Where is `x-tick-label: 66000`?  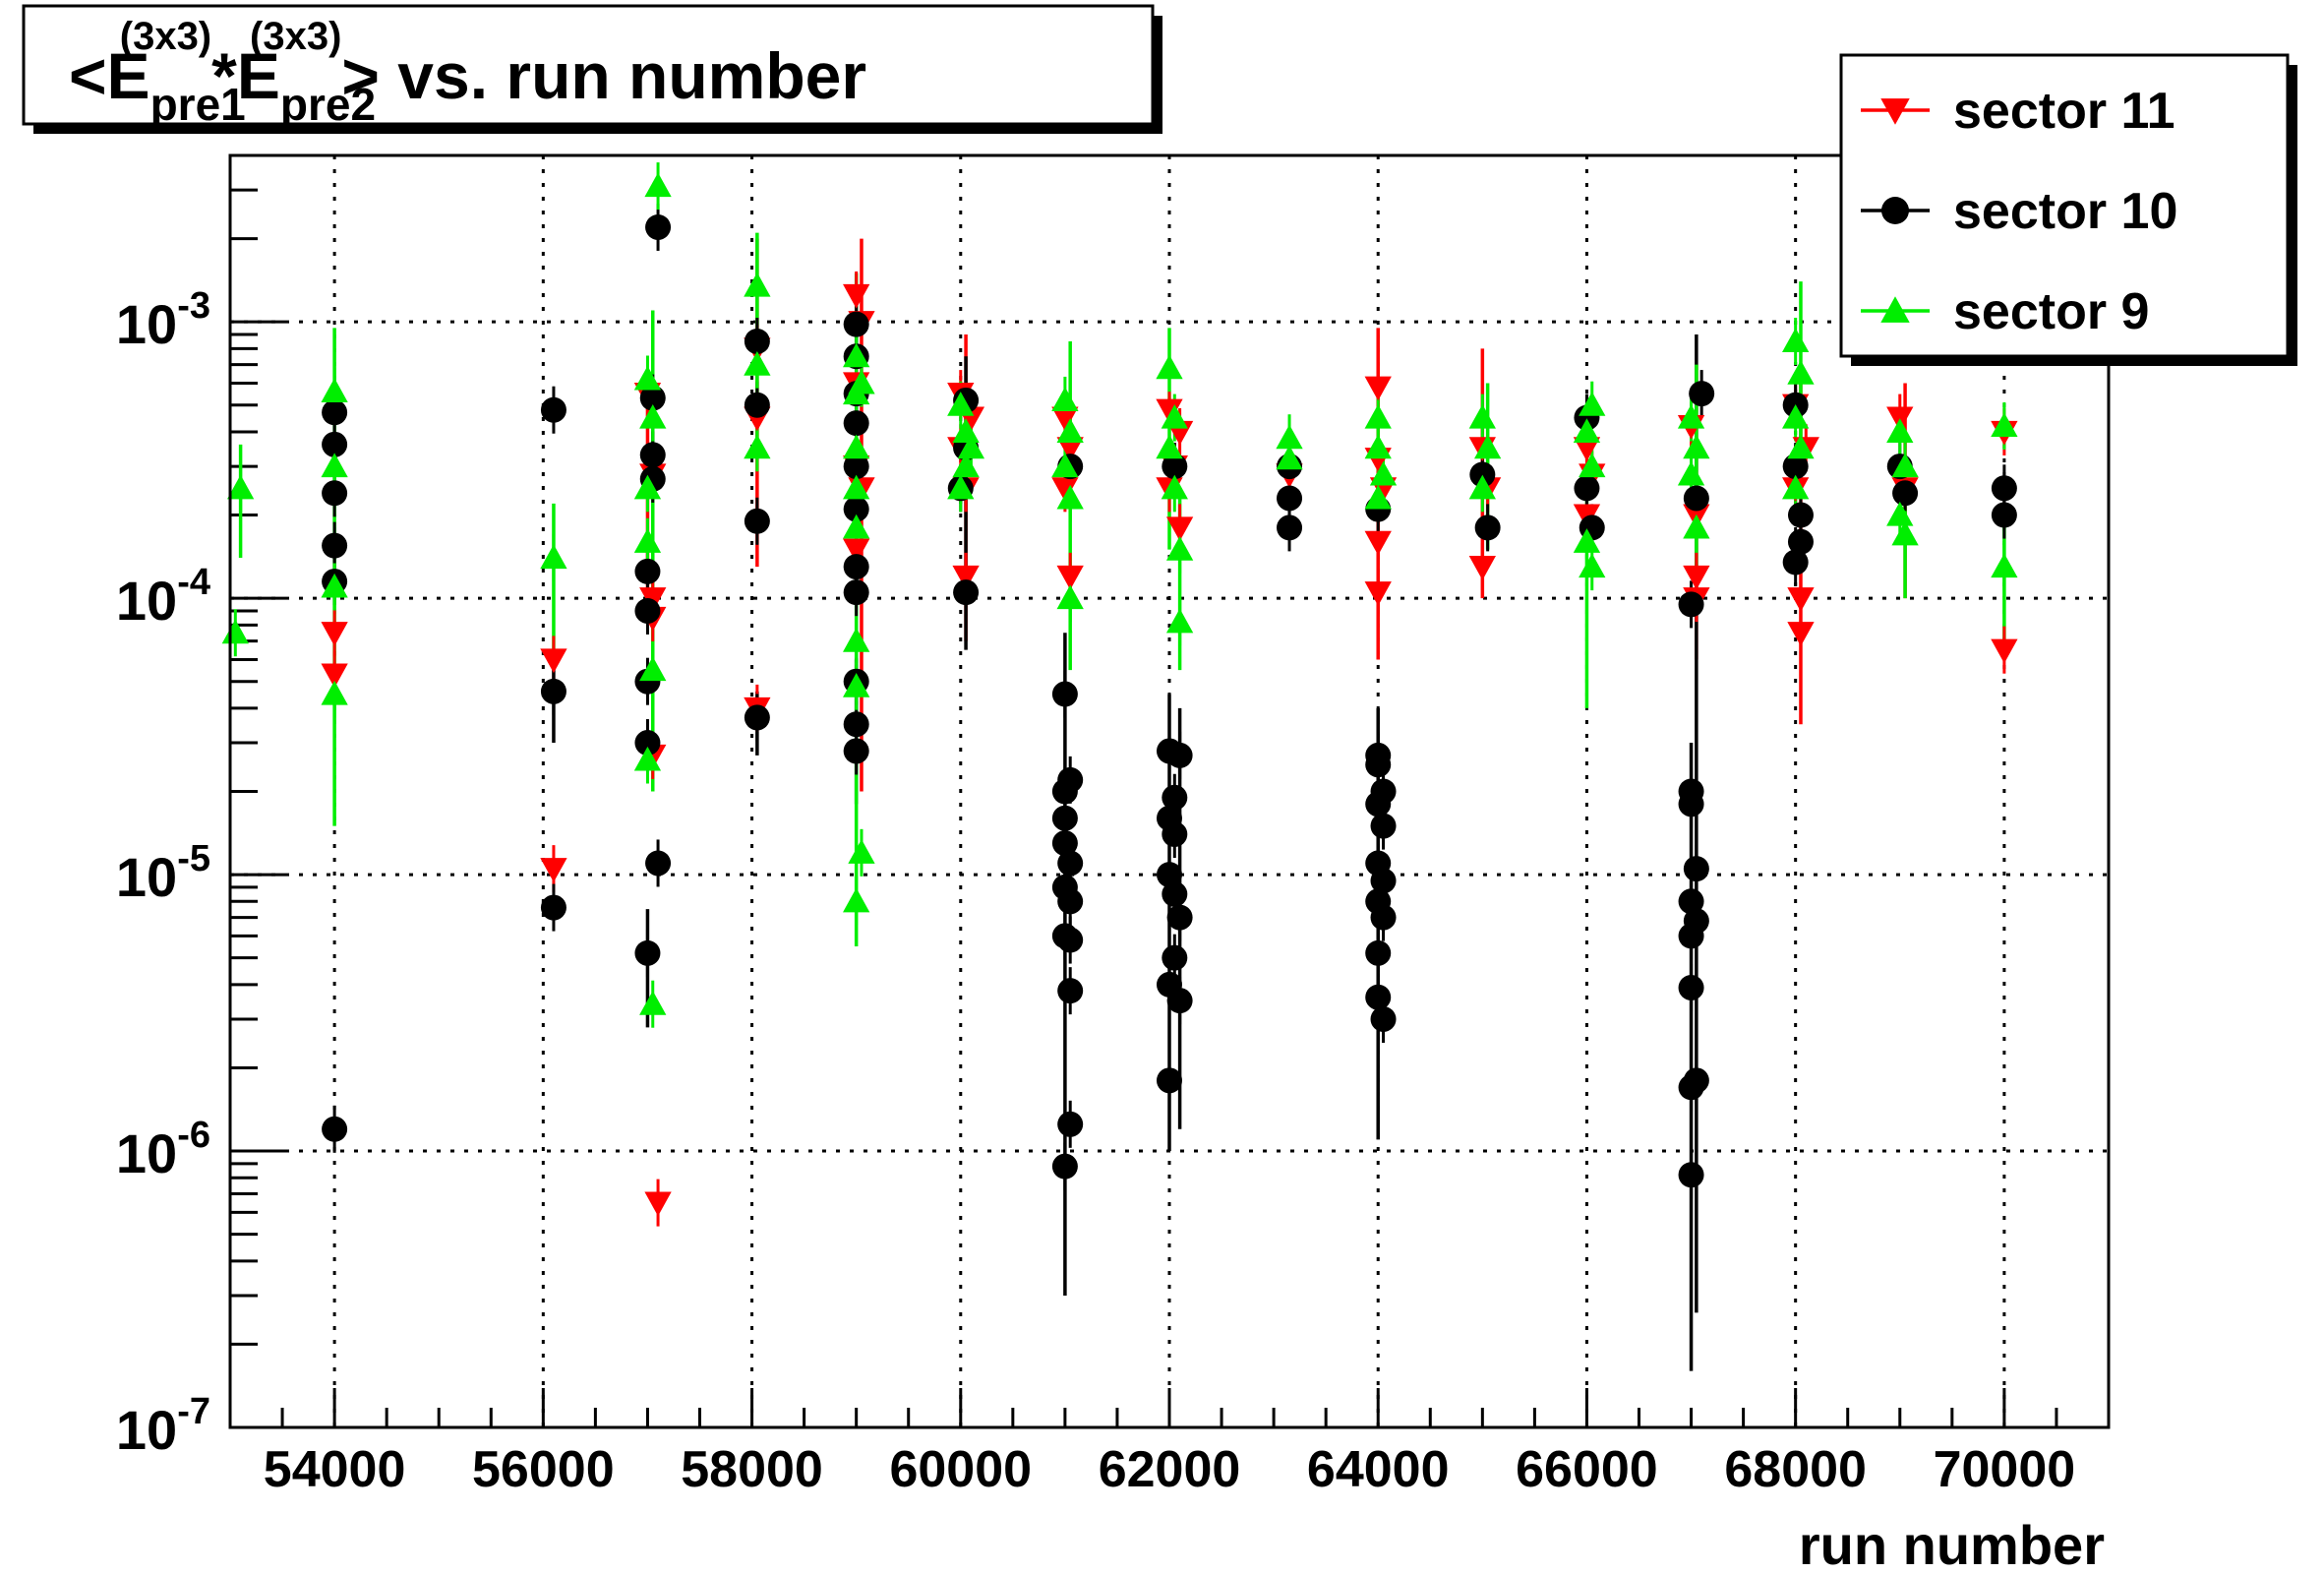
x-tick-label: 66000 is located at coordinates (1587, 1470).